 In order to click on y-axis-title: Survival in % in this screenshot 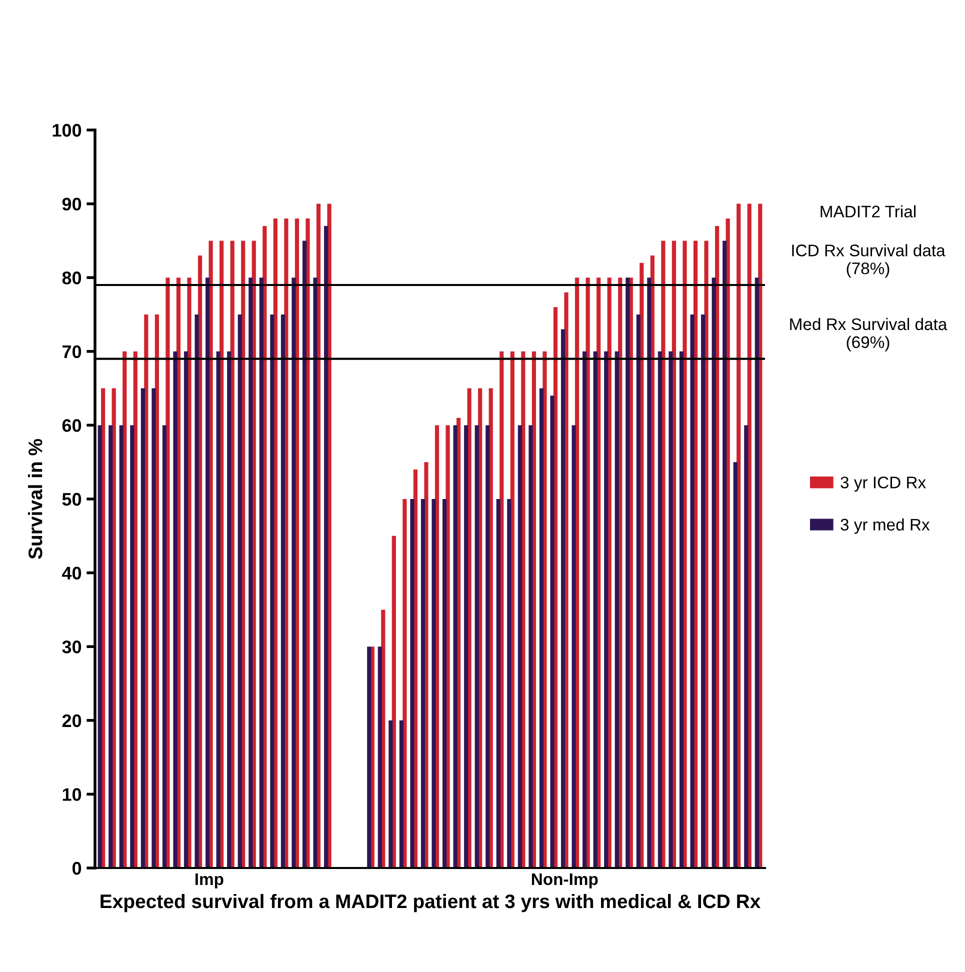, I will do `click(35, 498)`.